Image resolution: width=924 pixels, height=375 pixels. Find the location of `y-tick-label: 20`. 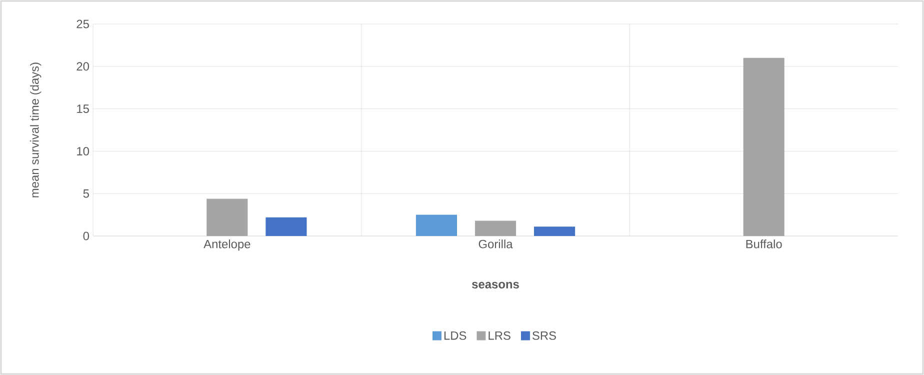

y-tick-label: 20 is located at coordinates (83, 66).